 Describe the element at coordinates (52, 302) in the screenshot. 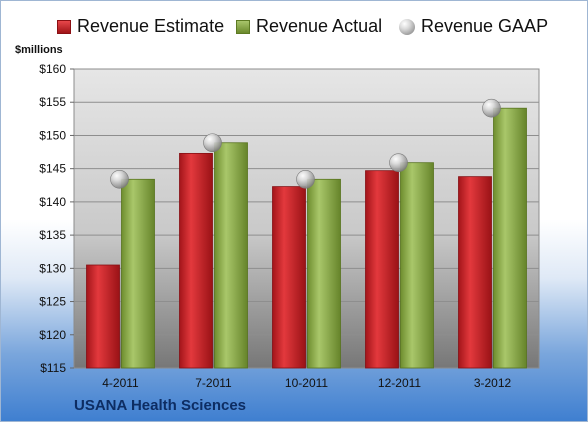

I see `y-tick-label: $125` at that location.